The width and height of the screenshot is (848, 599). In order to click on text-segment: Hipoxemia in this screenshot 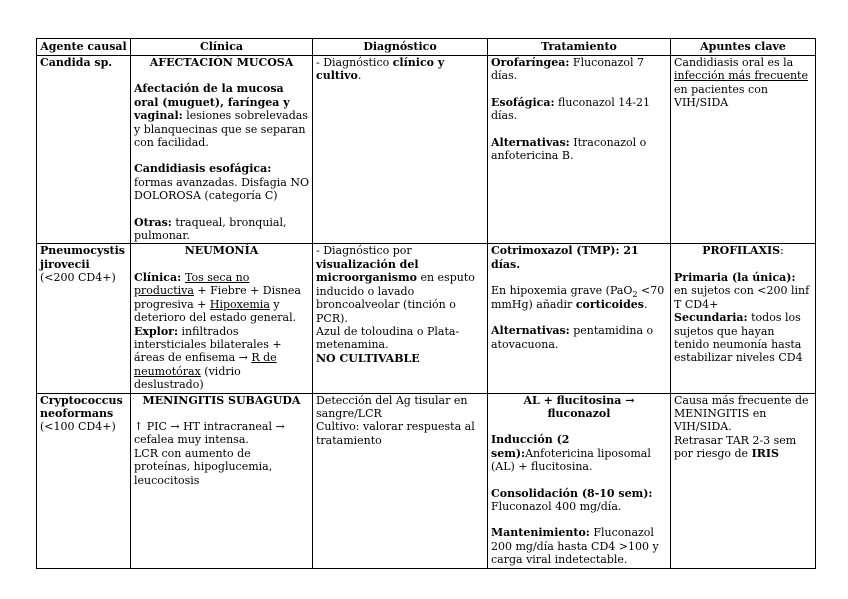, I will do `click(239, 304)`.